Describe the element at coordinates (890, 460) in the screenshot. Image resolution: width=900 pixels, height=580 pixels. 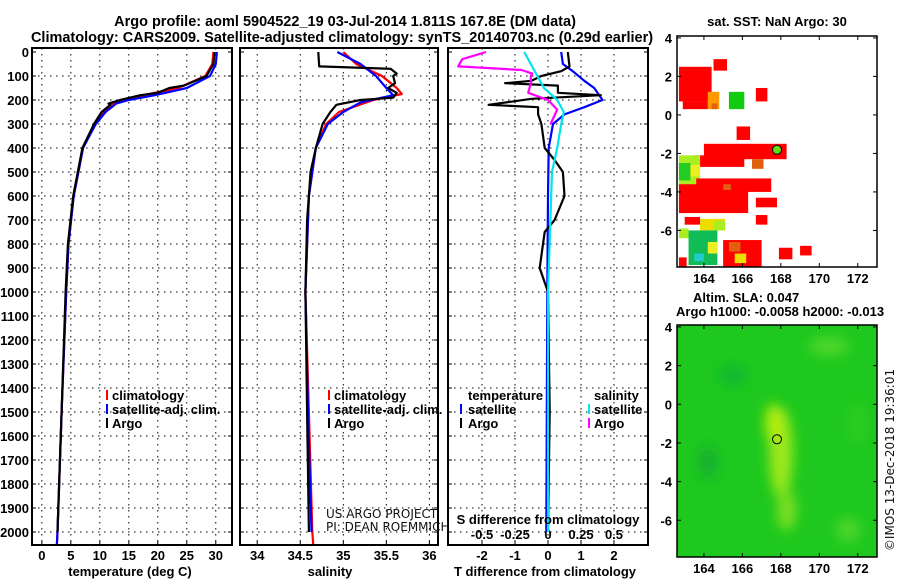
I see `imos-timestamp: ©IMOS 13-Dec-2018 19:36:01` at that location.